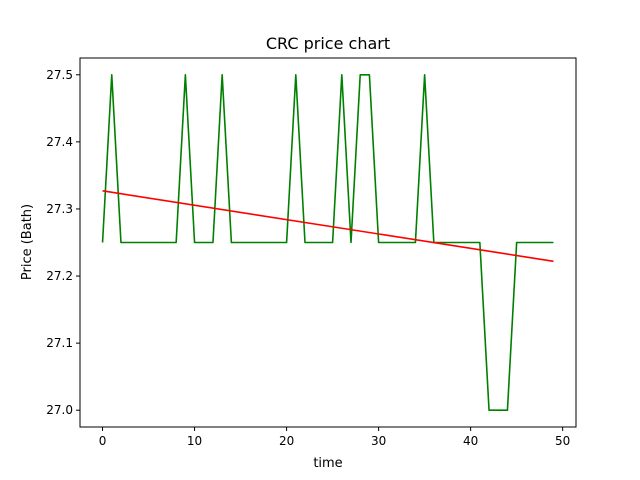 The width and height of the screenshot is (640, 480). What do you see at coordinates (59, 276) in the screenshot?
I see `y-tick-label: 27.2` at bounding box center [59, 276].